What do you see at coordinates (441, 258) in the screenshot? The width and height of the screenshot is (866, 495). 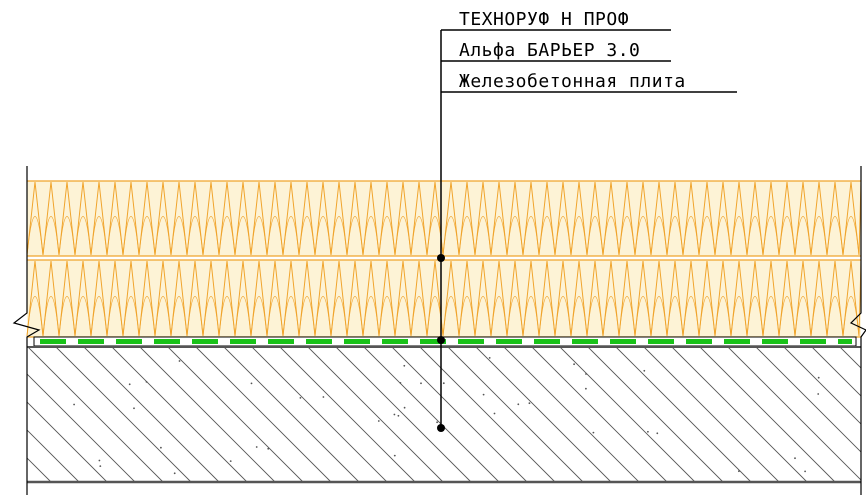 I see `leader-dot-insulation` at bounding box center [441, 258].